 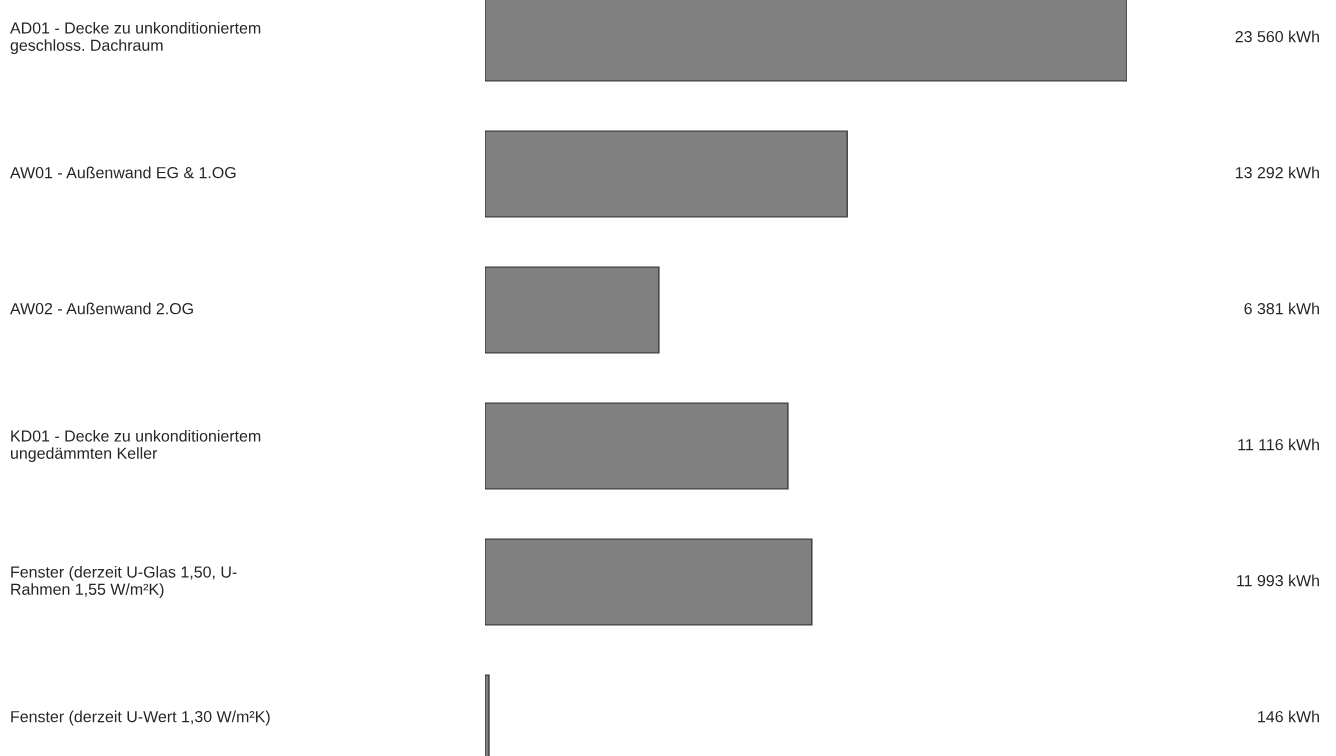 What do you see at coordinates (124, 582) in the screenshot?
I see `y-tick-label: Fenster (derzeit U-Glas 1,50, U- Rahmen 1,55 W/m²K)` at bounding box center [124, 582].